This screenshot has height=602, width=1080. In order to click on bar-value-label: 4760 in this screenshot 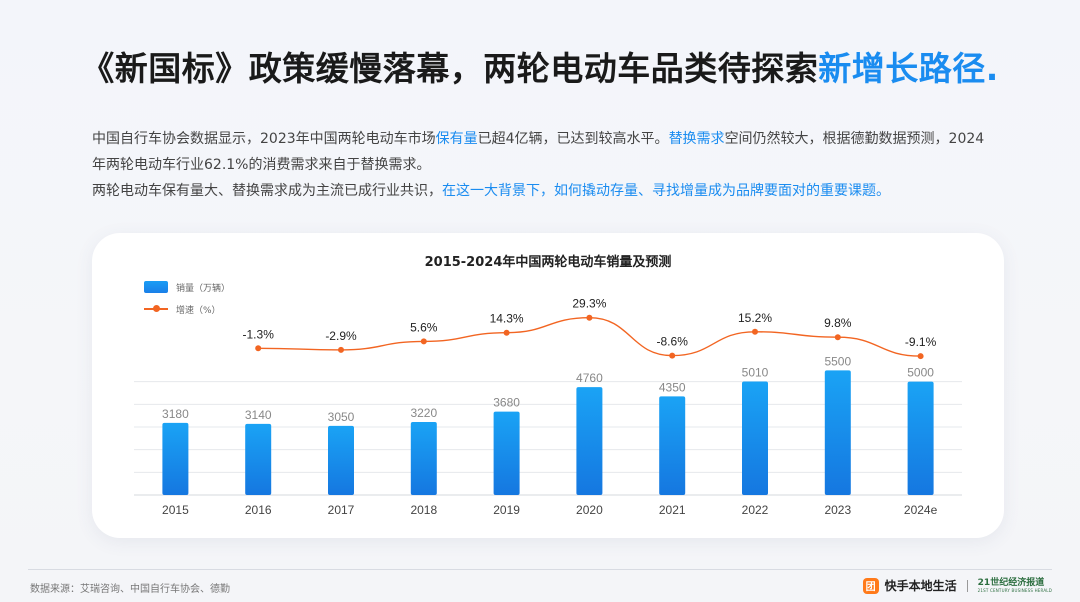, I will do `click(589, 378)`.